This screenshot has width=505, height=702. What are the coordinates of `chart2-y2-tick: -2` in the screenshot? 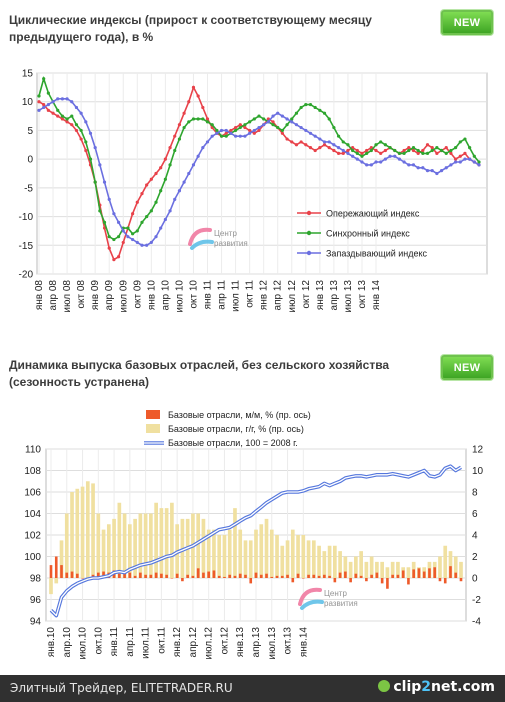 It's located at (476, 600).